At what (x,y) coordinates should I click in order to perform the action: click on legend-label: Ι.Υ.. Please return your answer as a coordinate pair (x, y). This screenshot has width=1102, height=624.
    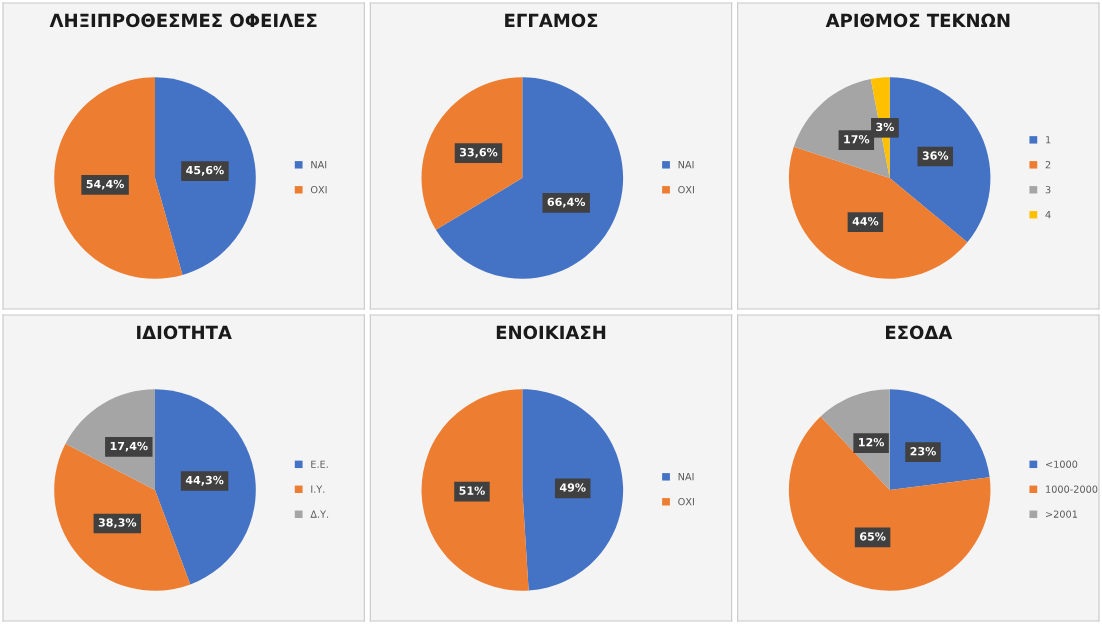
    Looking at the image, I should click on (318, 489).